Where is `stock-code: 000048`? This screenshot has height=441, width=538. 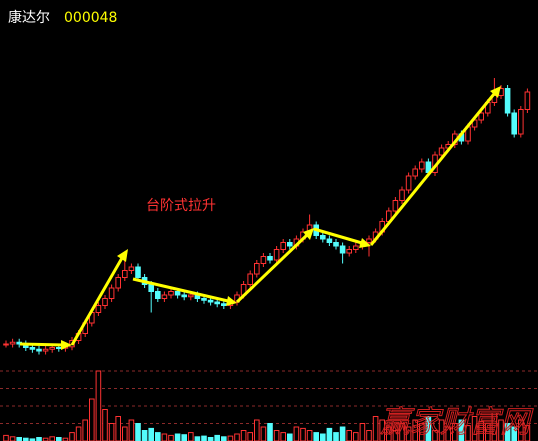 stock-code: 000048 is located at coordinates (90, 18).